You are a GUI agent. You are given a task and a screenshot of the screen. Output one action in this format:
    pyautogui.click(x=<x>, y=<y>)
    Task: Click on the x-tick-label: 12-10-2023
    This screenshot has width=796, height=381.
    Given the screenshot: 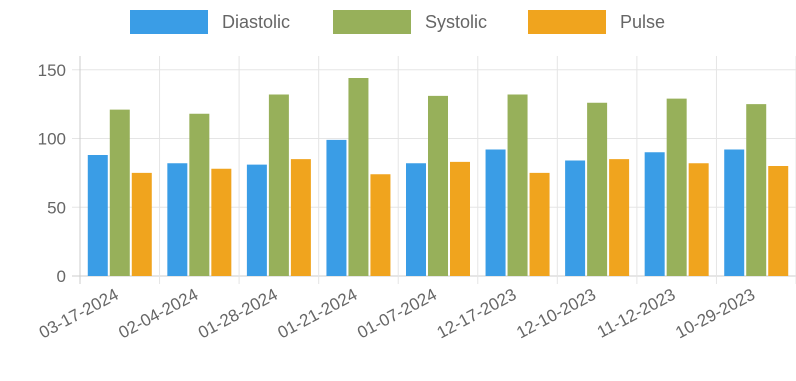 What is the action you would take?
    pyautogui.click(x=556, y=314)
    